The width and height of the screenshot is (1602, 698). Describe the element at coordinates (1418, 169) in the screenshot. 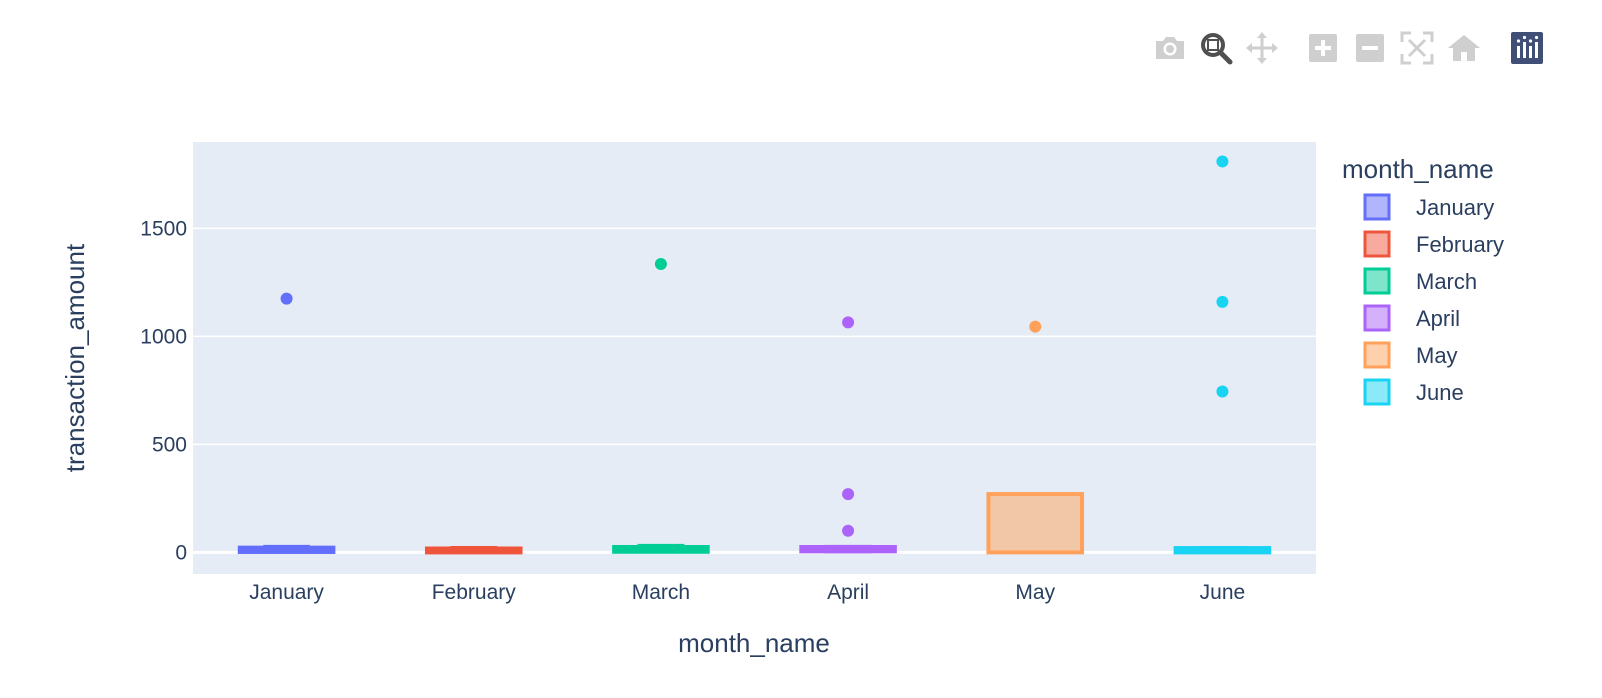

I see `legend-title: month_name` at that location.